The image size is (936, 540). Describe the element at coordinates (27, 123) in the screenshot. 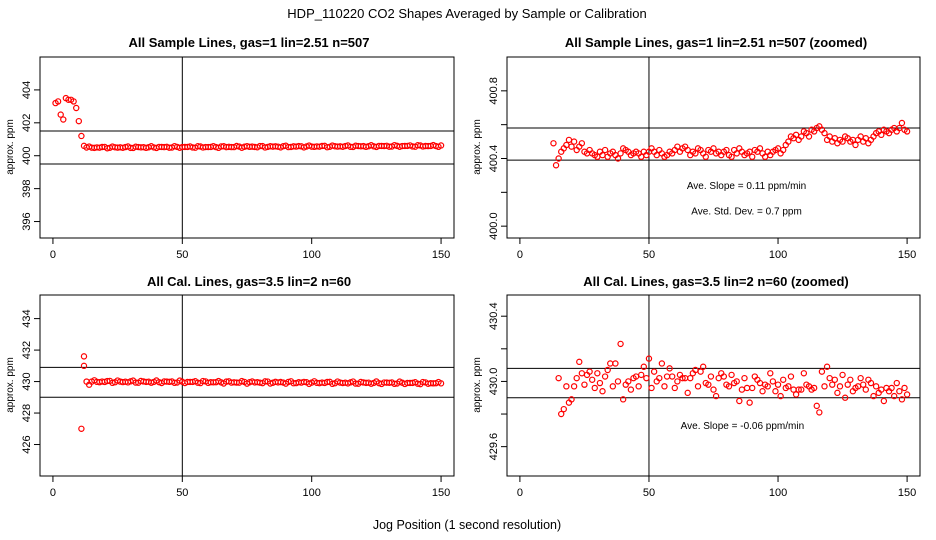

I see `y-tick-label: 402` at that location.